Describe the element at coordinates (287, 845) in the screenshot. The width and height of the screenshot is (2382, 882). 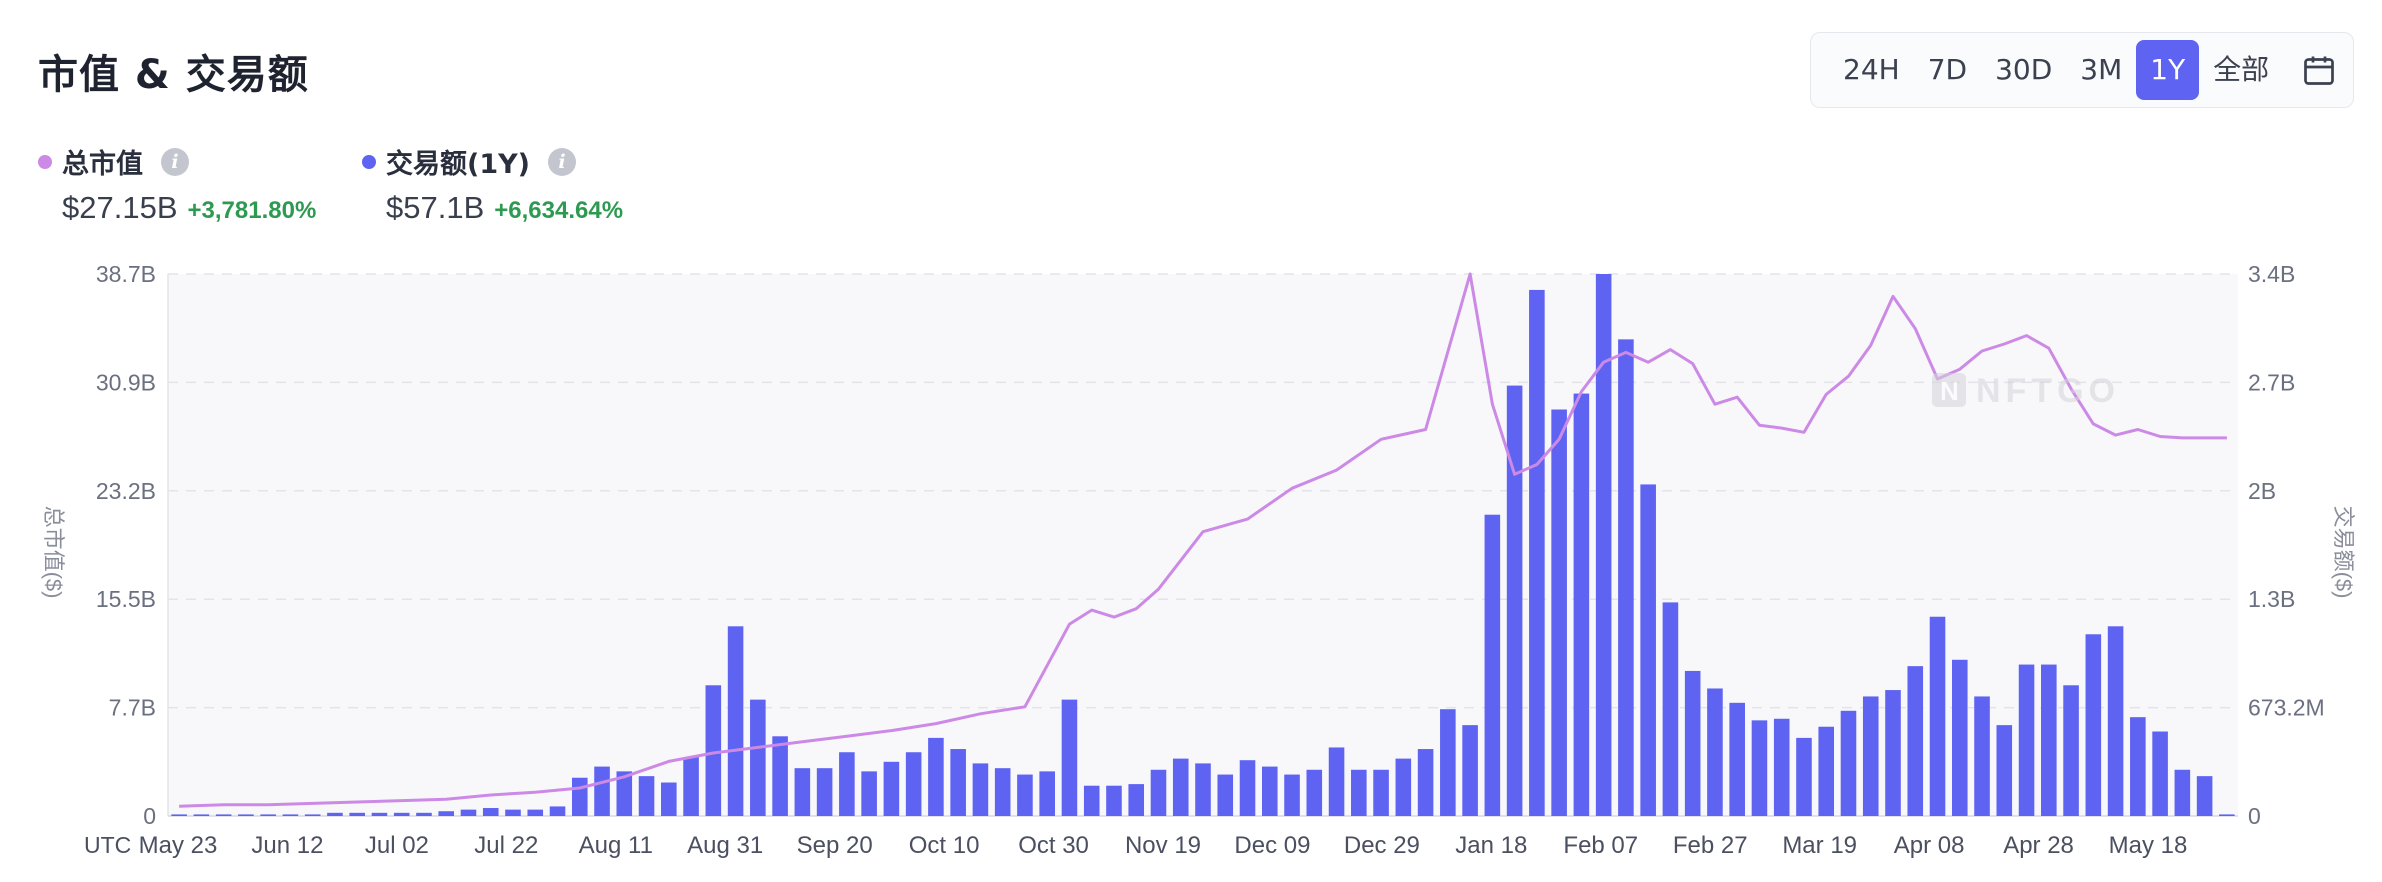
I see `x-tick-label: Jun 12` at that location.